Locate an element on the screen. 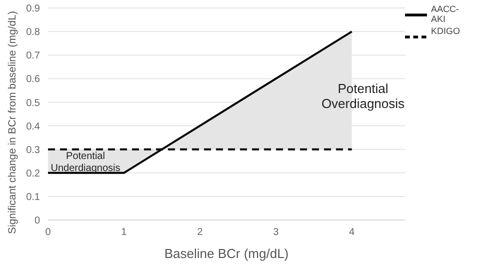  y-tick-label: 0.3 is located at coordinates (33, 150).